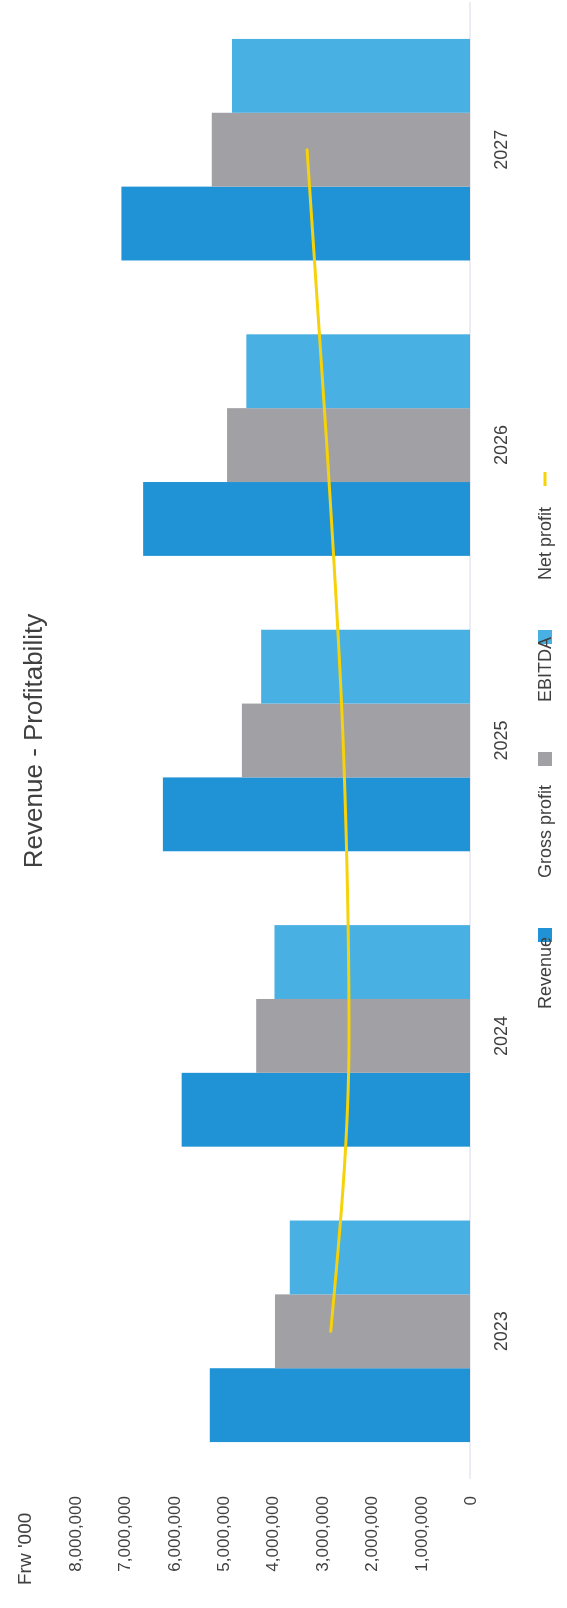 This screenshot has height=1608, width=567. What do you see at coordinates (501, 740) in the screenshot?
I see `y-tick-label: 2025` at bounding box center [501, 740].